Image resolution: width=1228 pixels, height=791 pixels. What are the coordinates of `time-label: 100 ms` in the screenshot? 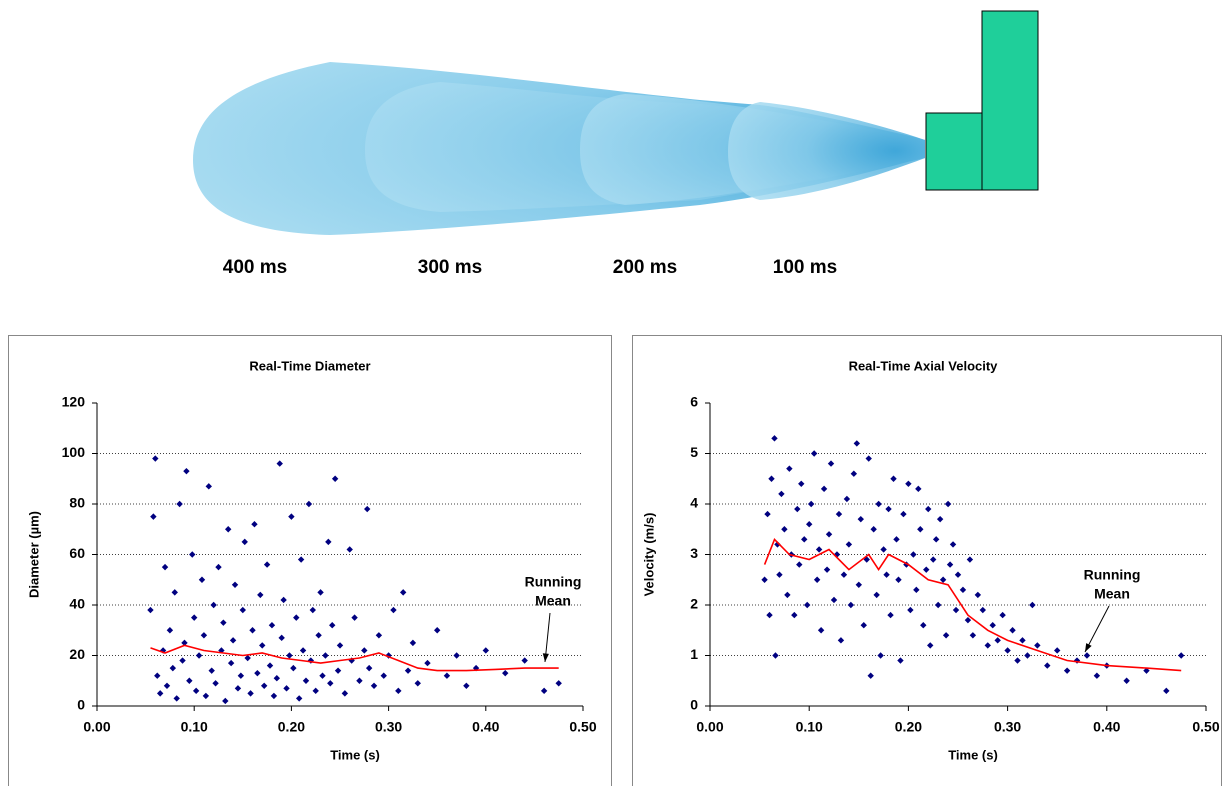 It's located at (805, 267).